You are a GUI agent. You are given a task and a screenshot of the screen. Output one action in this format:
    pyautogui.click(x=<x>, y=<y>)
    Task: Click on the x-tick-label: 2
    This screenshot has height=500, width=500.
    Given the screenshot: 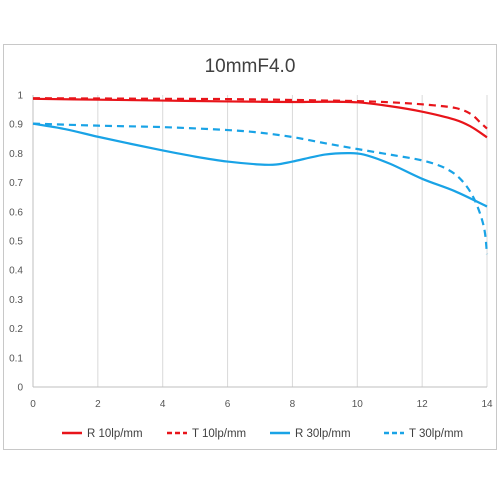 What is the action you would take?
    pyautogui.click(x=98, y=404)
    